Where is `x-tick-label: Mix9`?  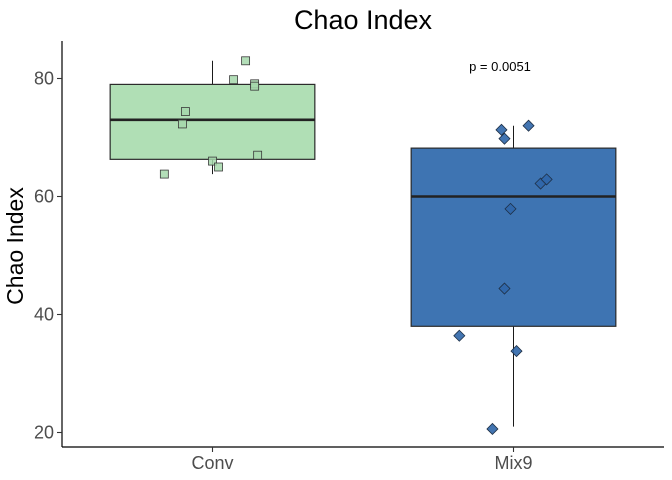 x-tick-label: Mix9 is located at coordinates (513, 463).